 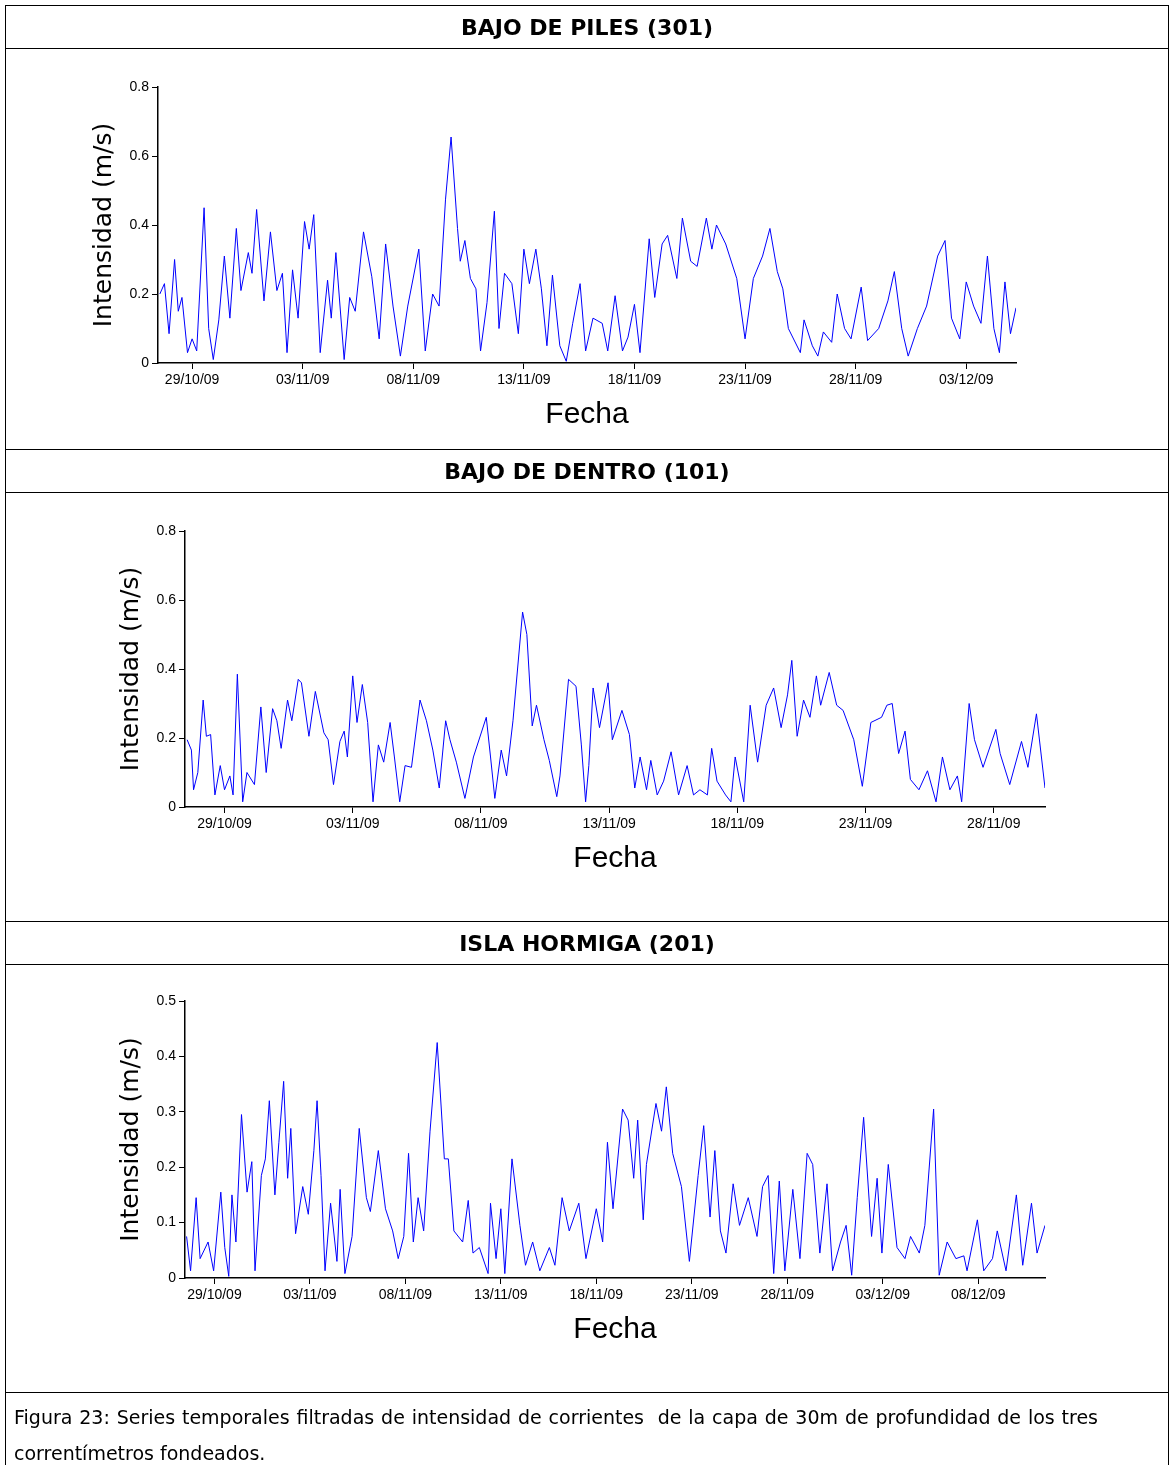 What do you see at coordinates (587, 27) in the screenshot?
I see `chart-title: BAJO DE PILES (301)` at bounding box center [587, 27].